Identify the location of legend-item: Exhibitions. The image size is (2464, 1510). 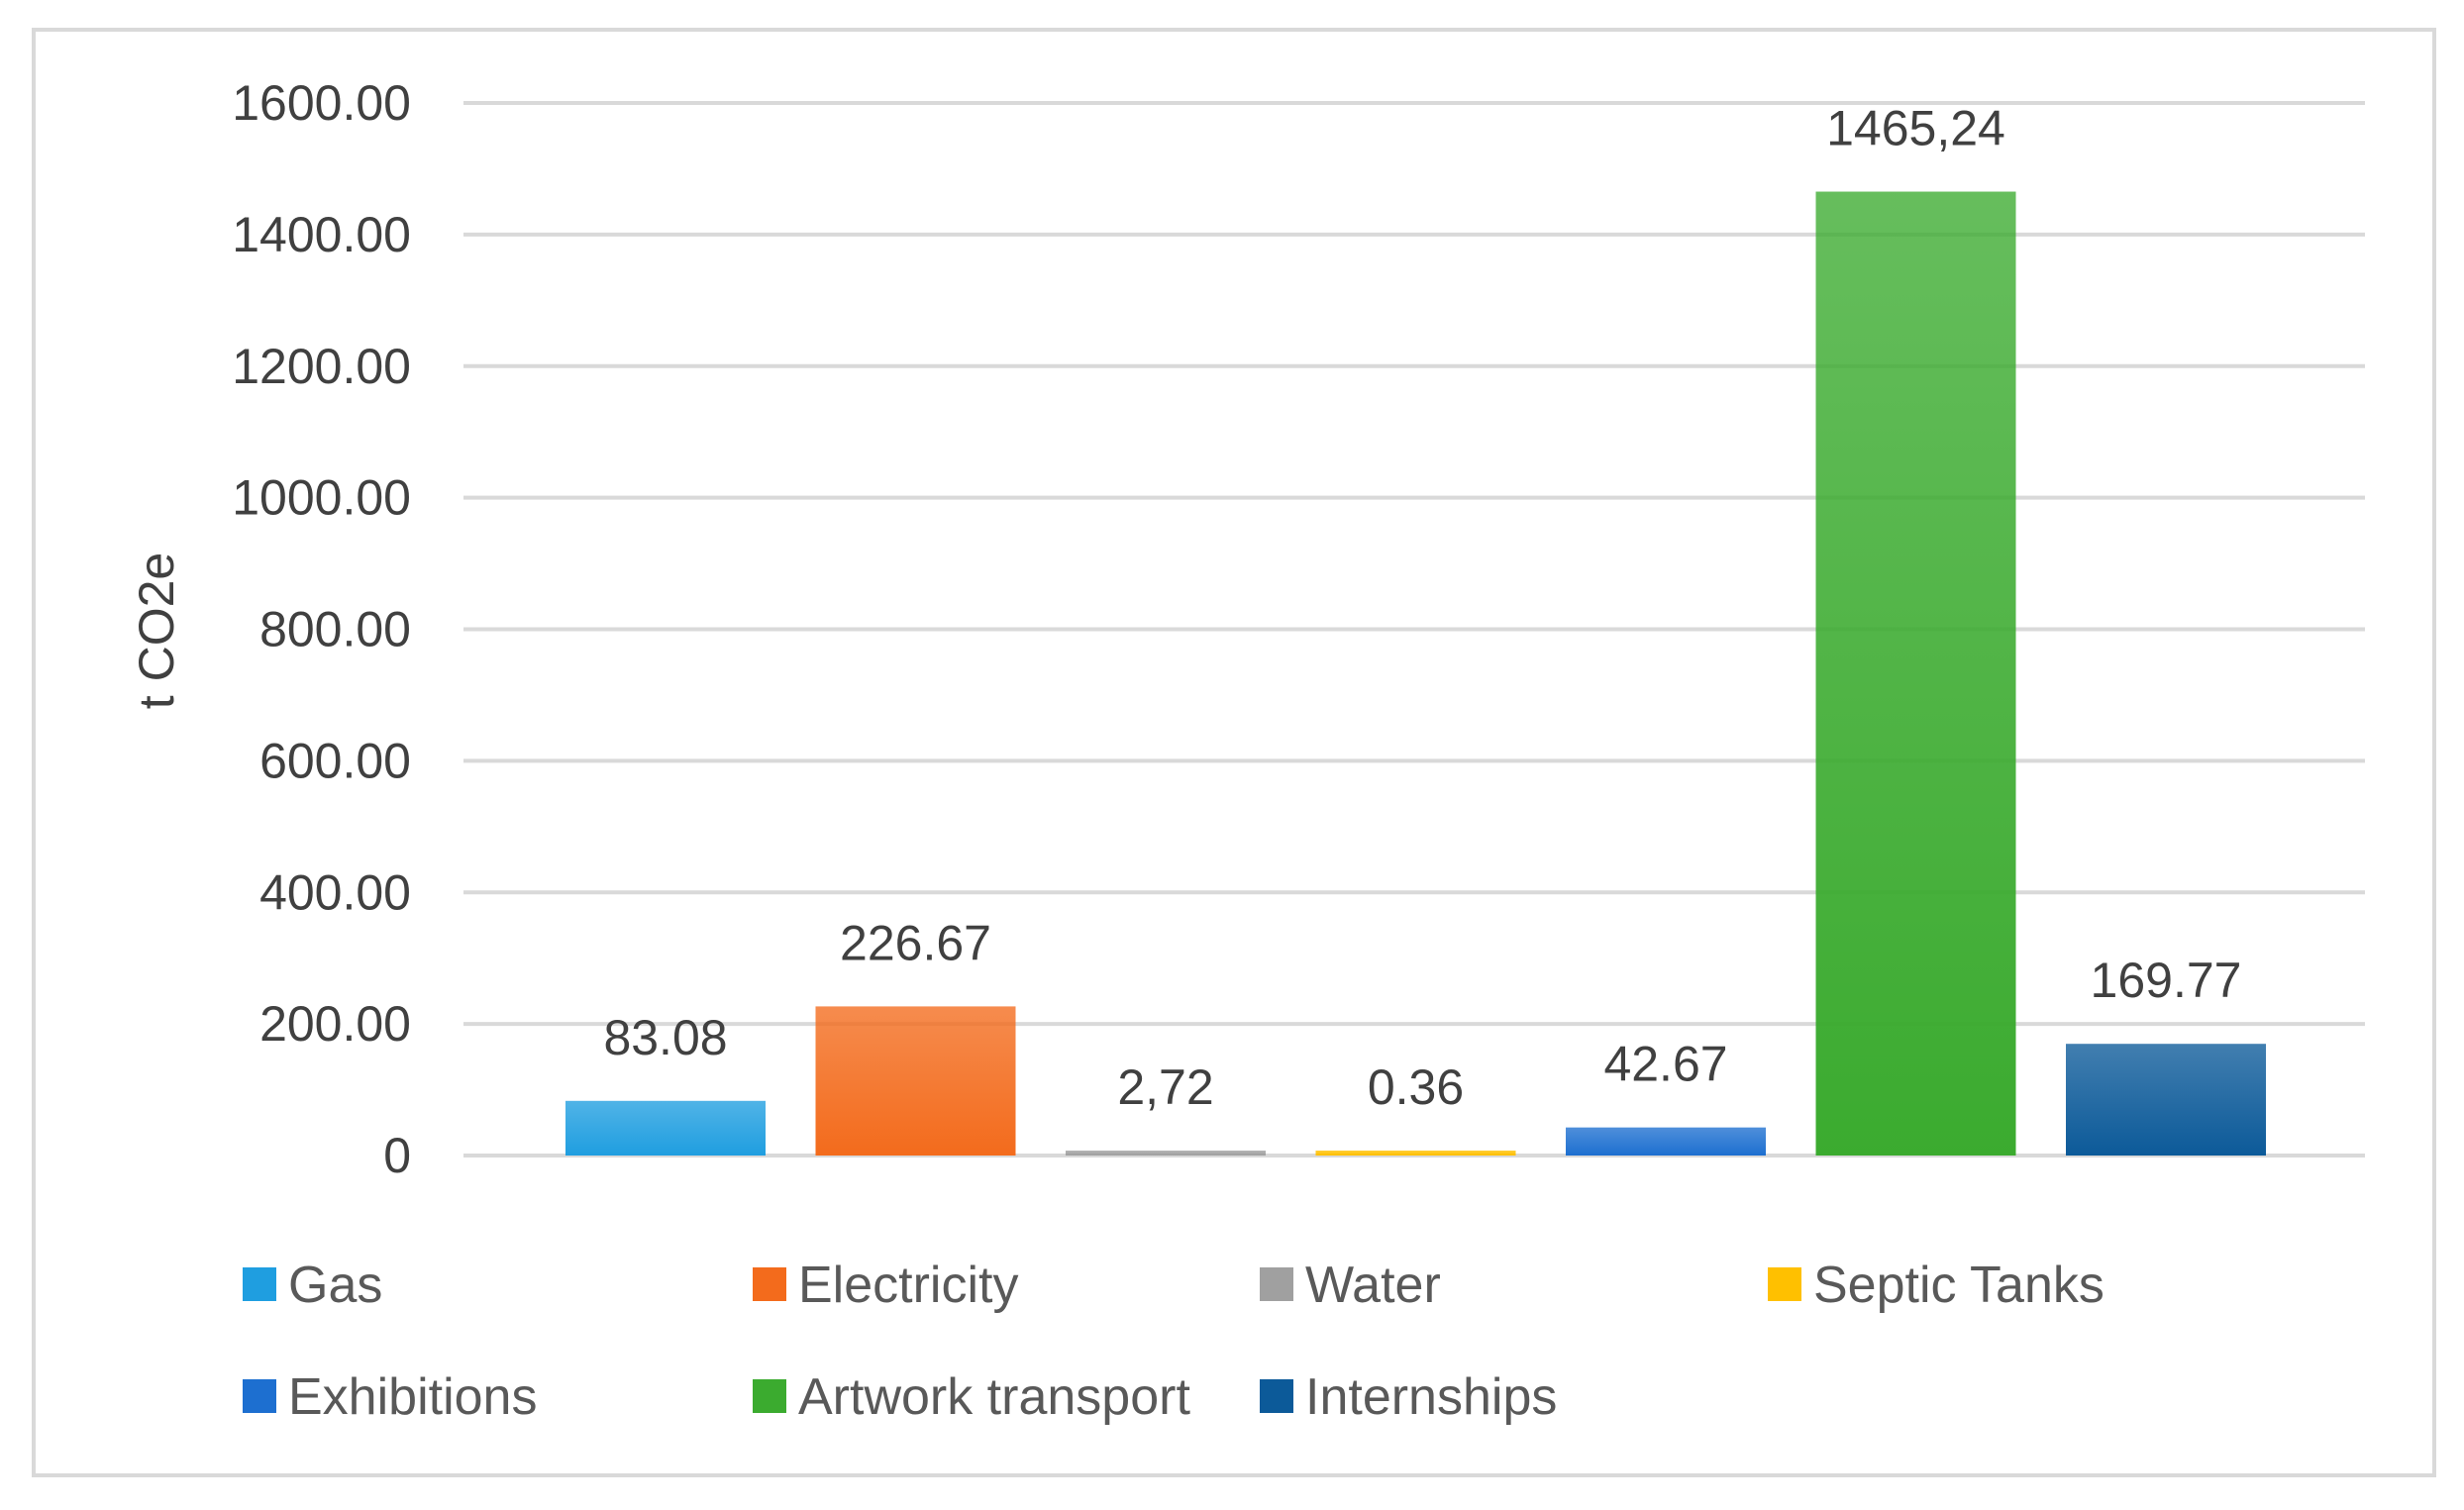
(390, 1397).